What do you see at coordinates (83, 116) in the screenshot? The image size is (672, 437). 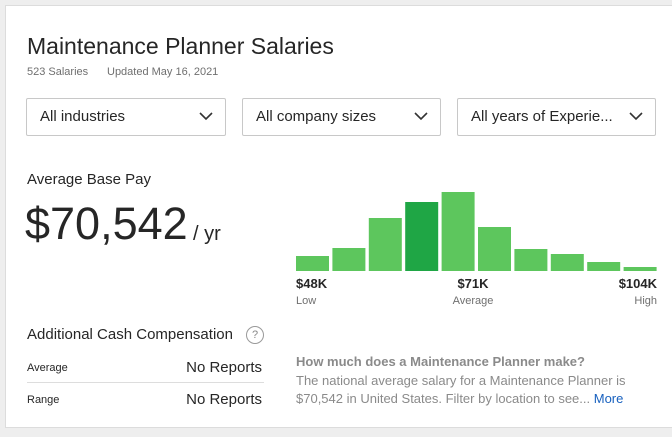 I see `filter-label: All industries` at bounding box center [83, 116].